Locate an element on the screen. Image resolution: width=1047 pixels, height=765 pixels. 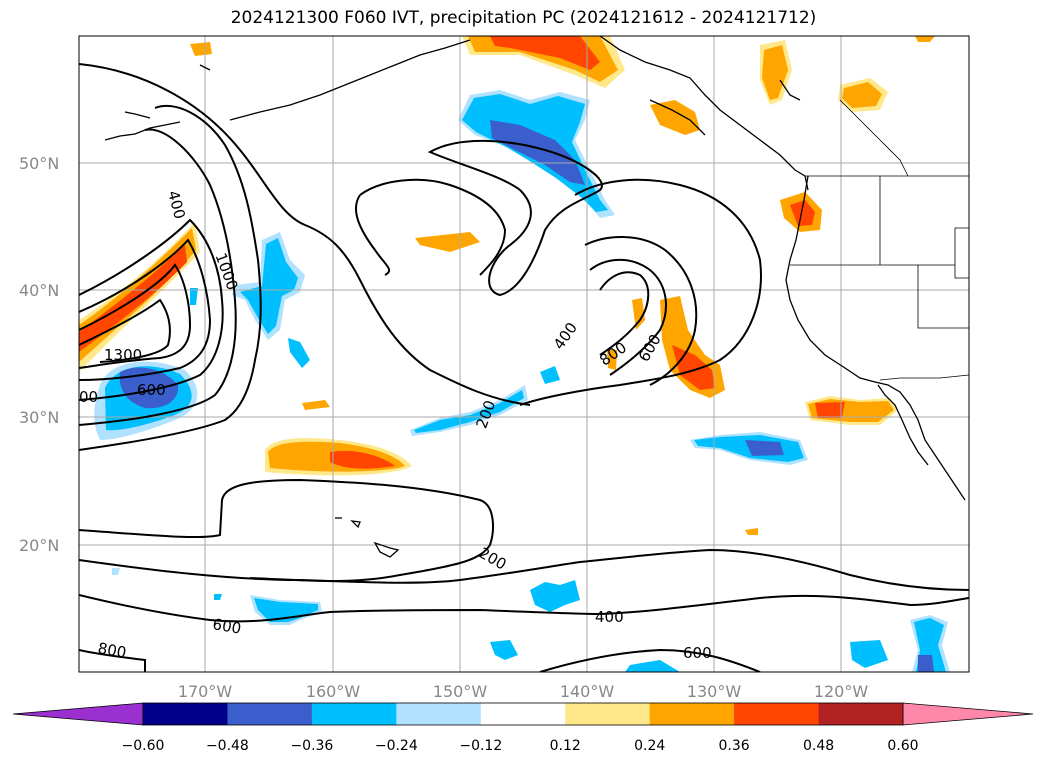
colorbar-tick-label: −0.24 is located at coordinates (396, 746).